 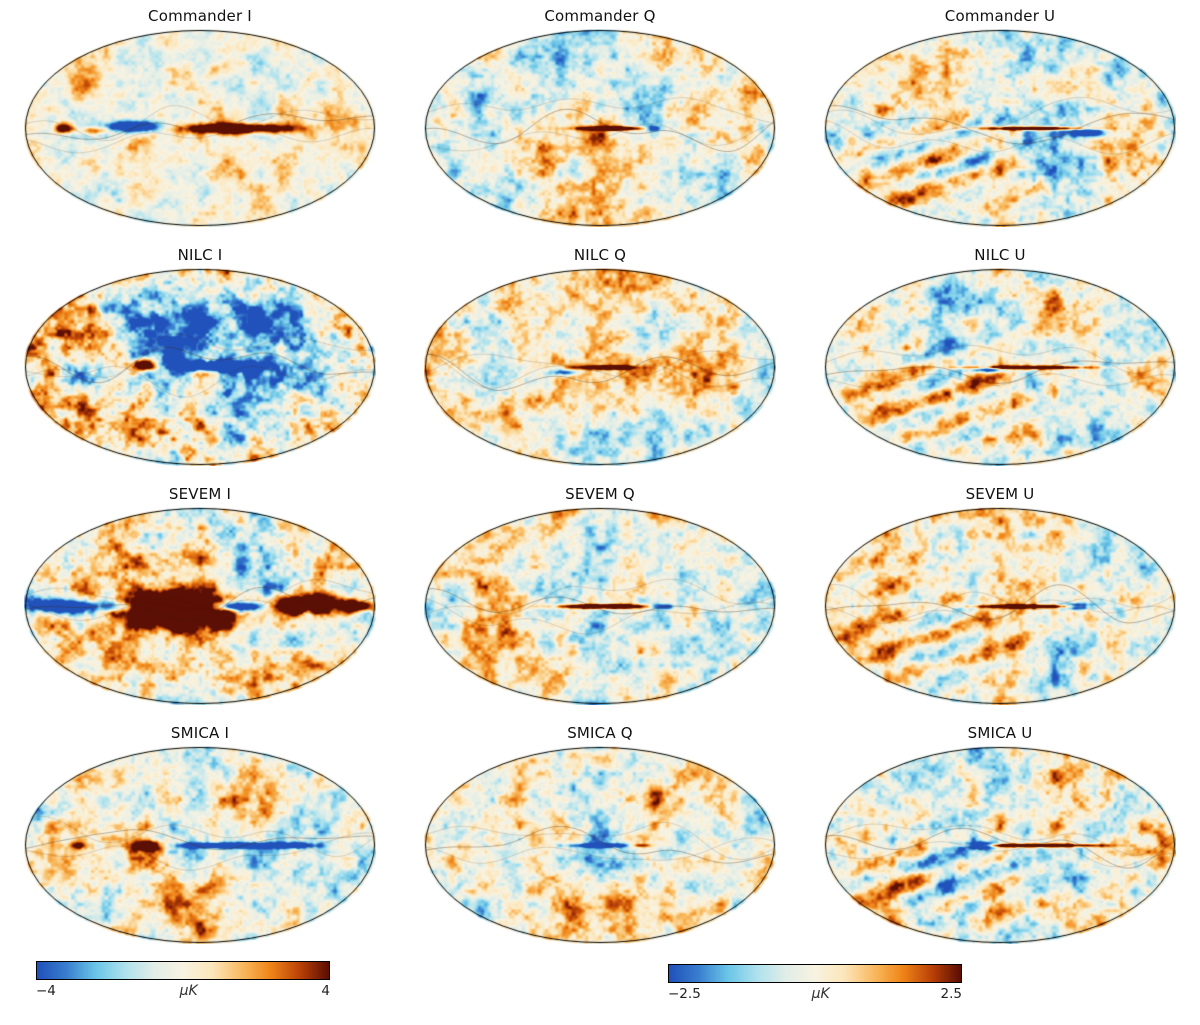 I want to click on skymap-sevem-u, so click(x=1000, y=606).